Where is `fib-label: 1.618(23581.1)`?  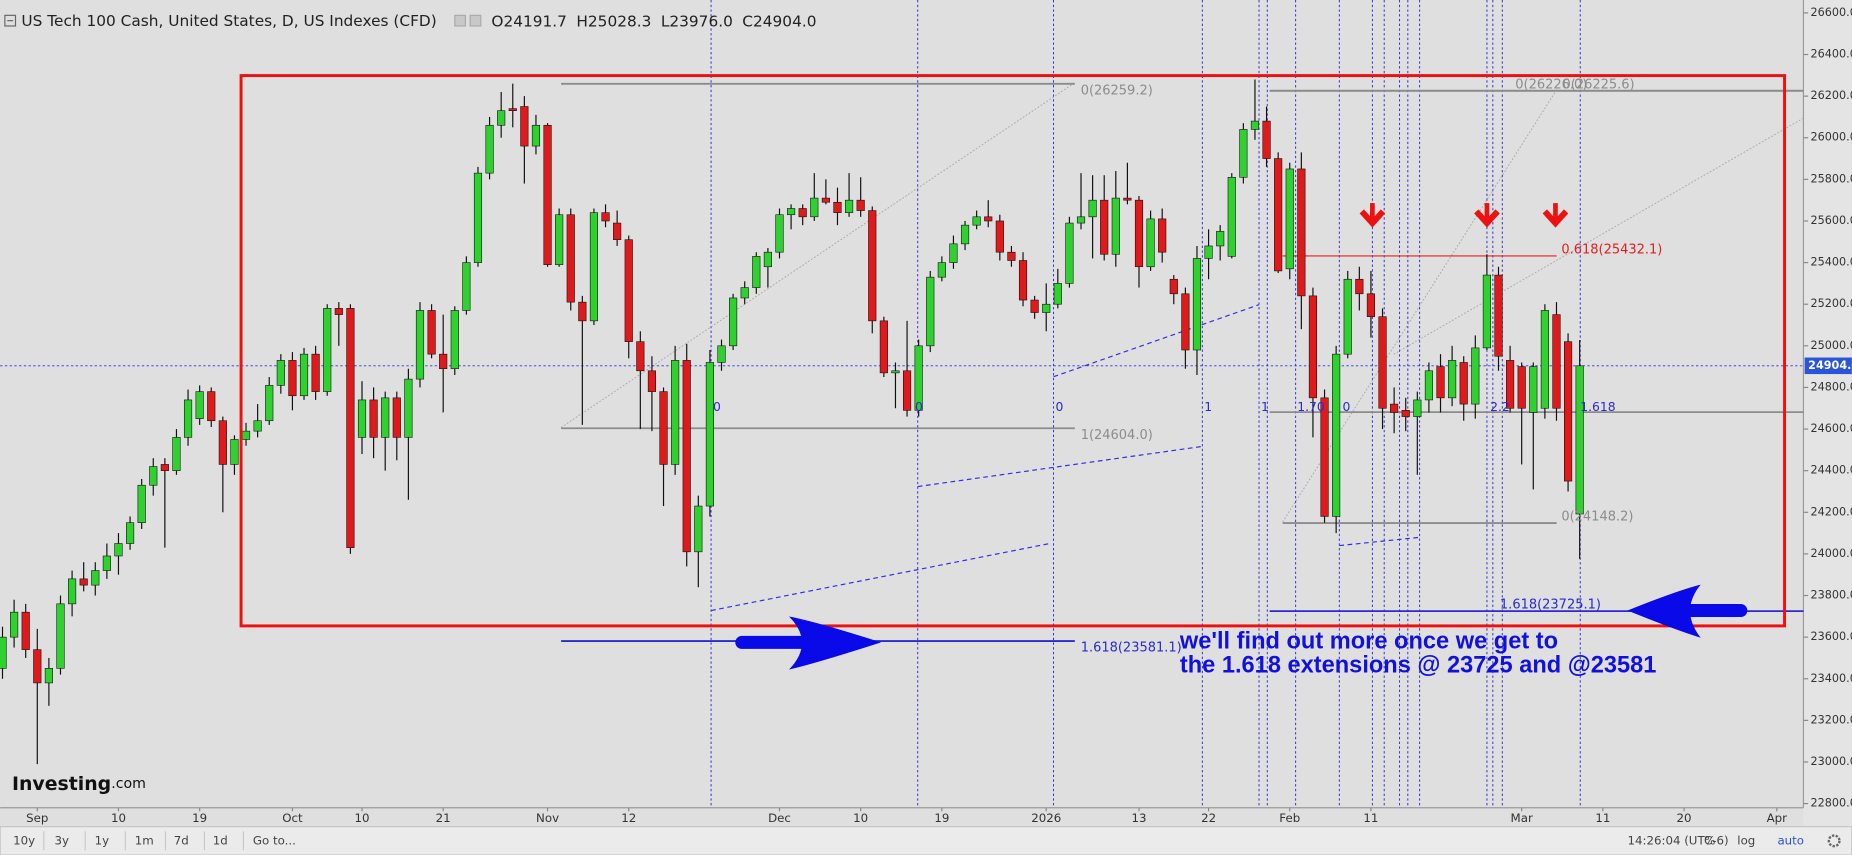 fib-label: 1.618(23581.1) is located at coordinates (1131, 648).